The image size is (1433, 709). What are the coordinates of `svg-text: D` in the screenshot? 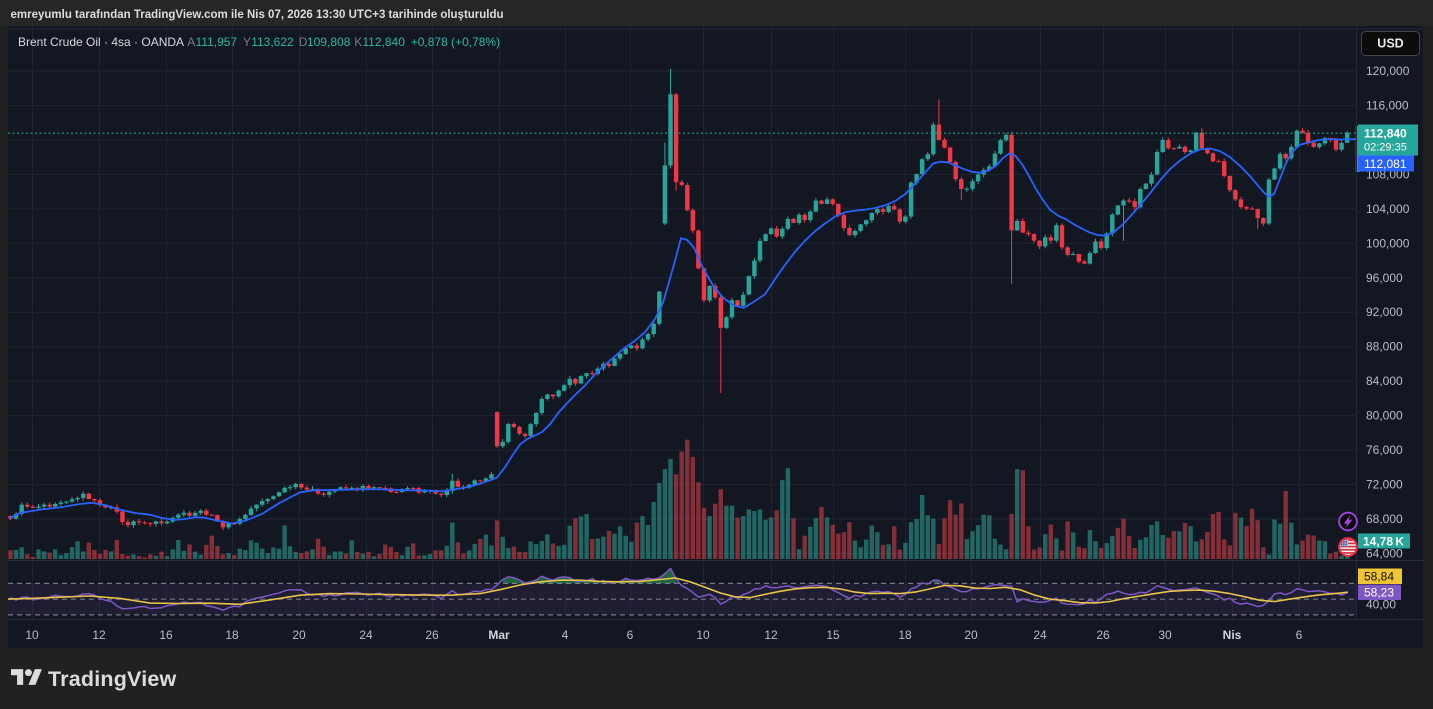 It's located at (303, 42).